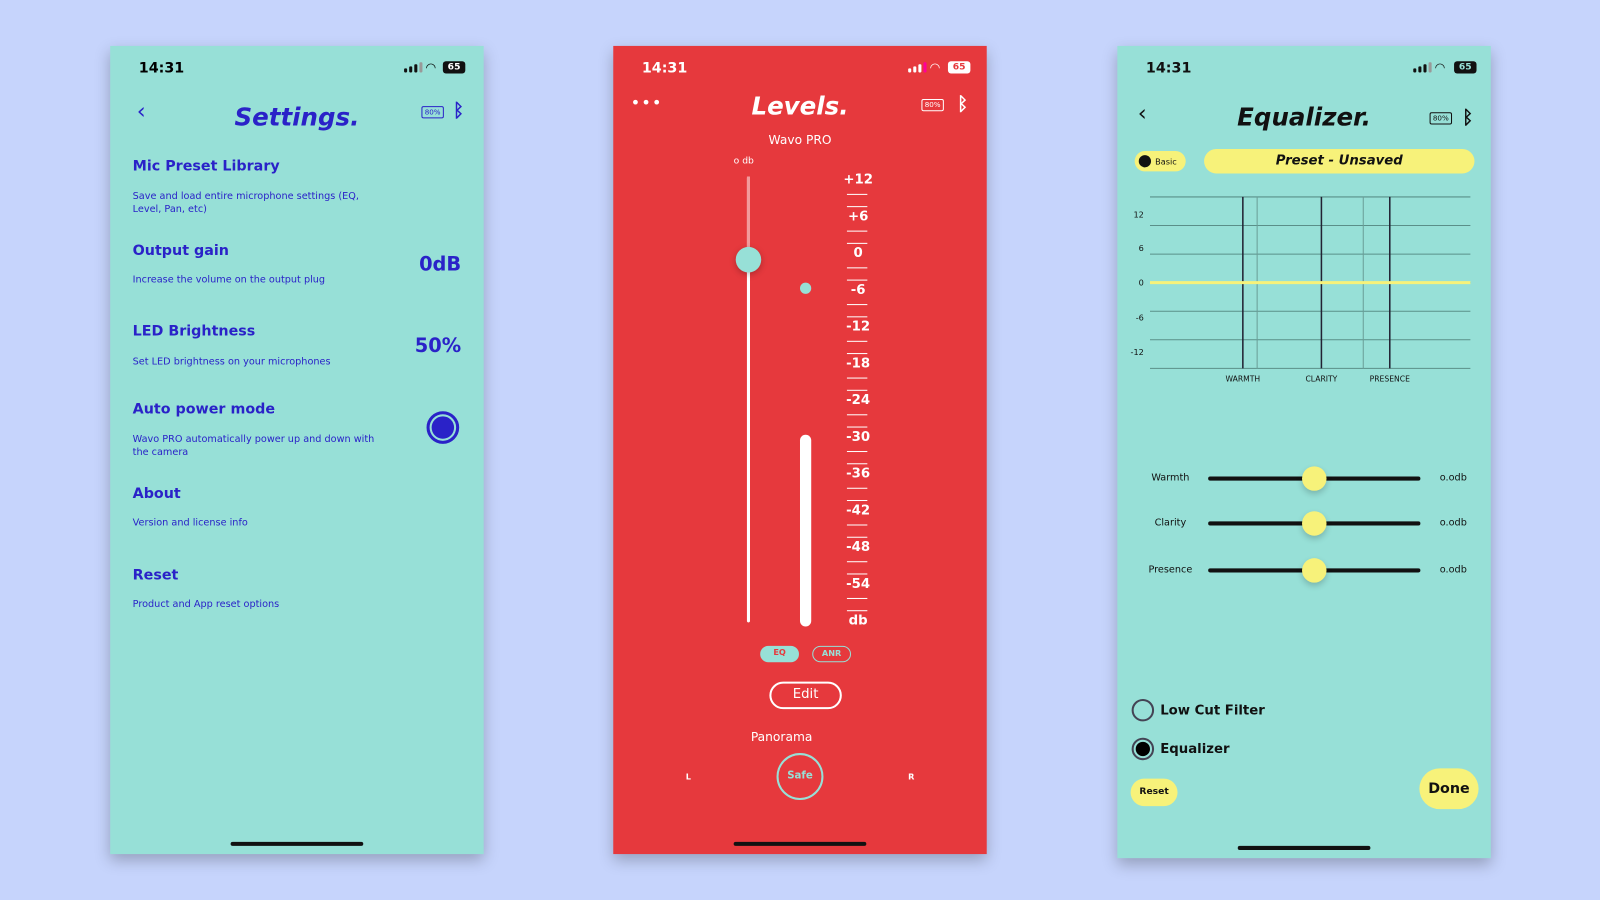 The width and height of the screenshot is (1600, 900). What do you see at coordinates (748, 259) in the screenshot?
I see `gain-slider-knob` at bounding box center [748, 259].